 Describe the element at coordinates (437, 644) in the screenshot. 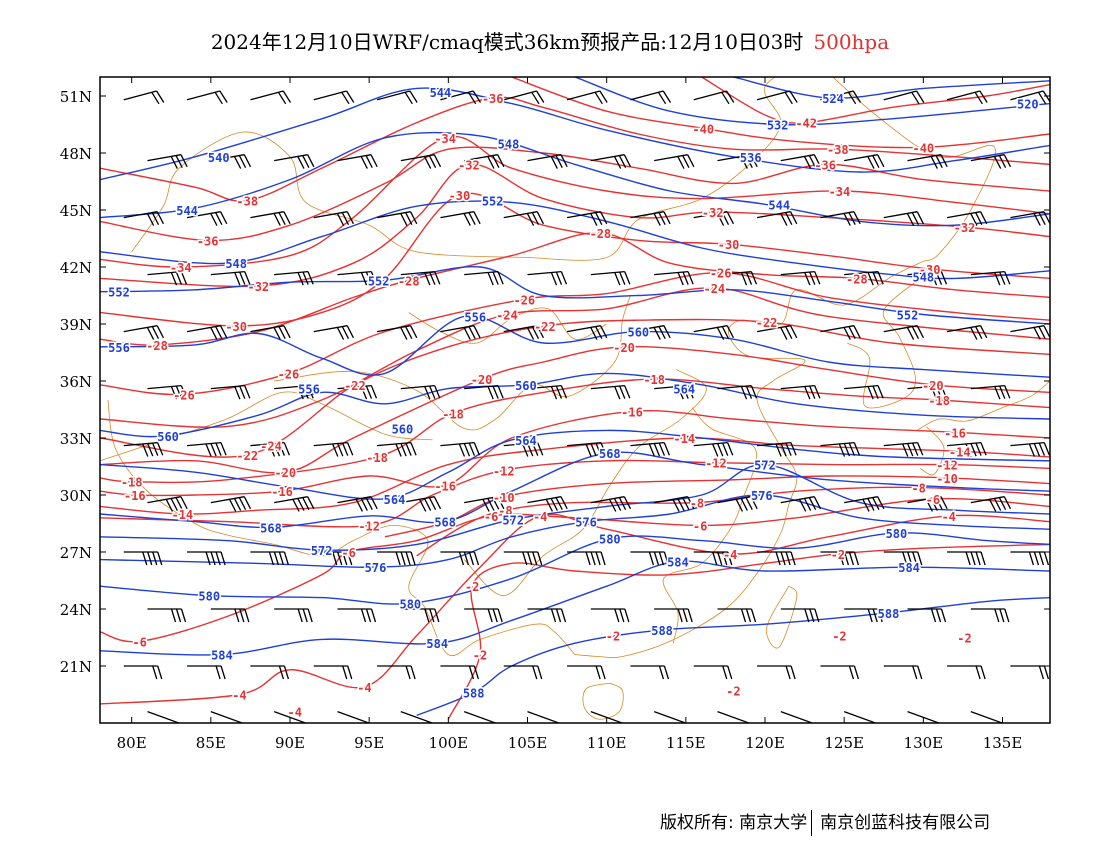

I see `height-label: 584` at that location.